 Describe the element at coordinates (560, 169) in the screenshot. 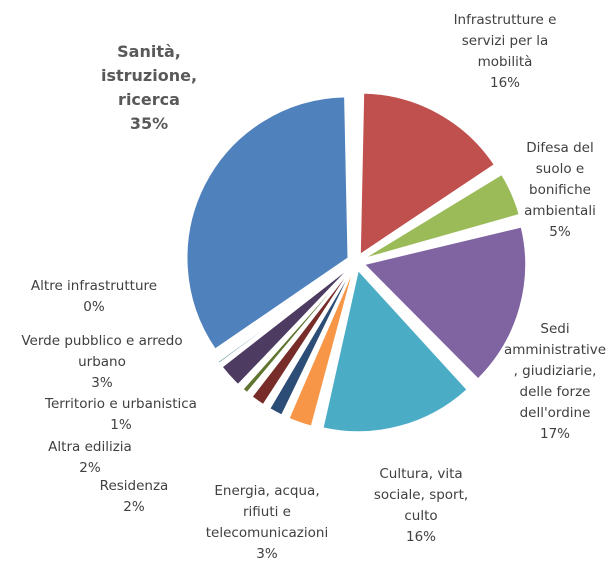

I see `slice-category-label: suolo e` at that location.